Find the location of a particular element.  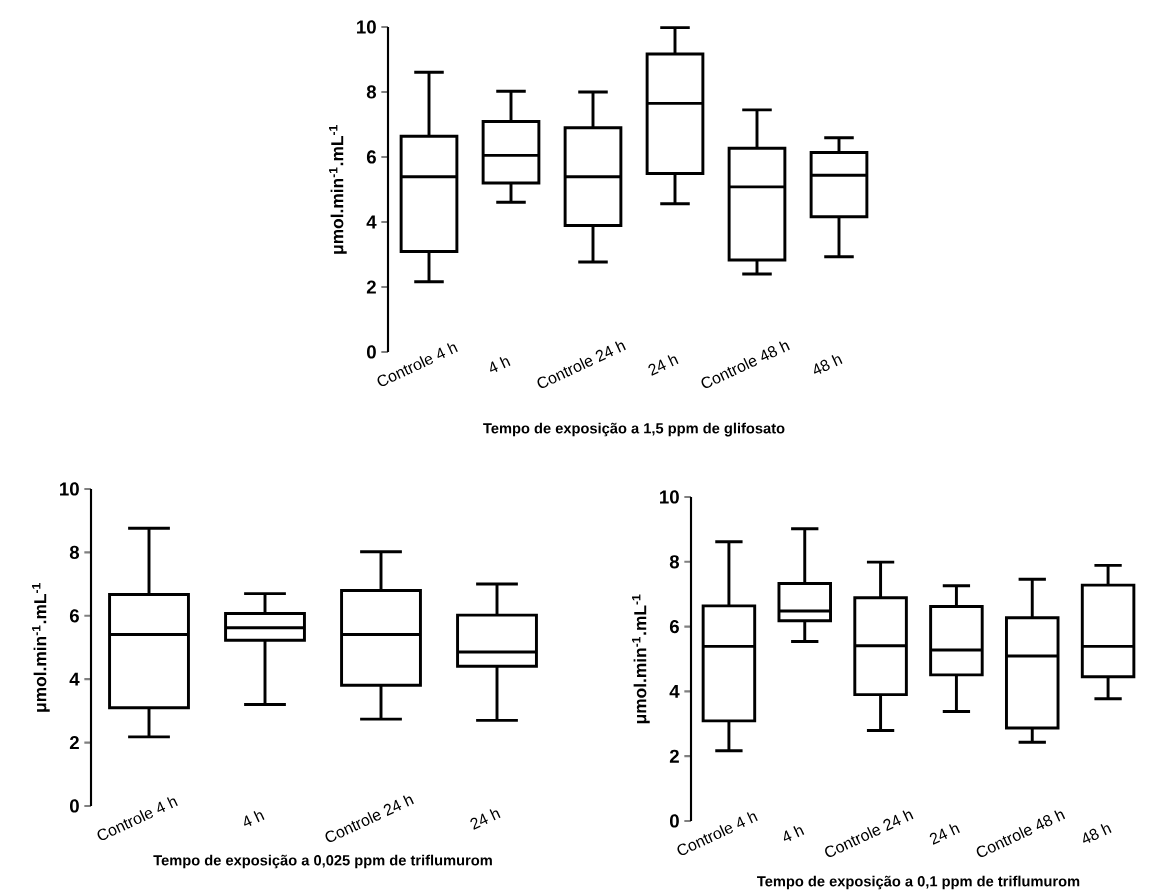

x-axis-title: Tempo de exposição a 1,5 ppm de glifosato is located at coordinates (634, 429).